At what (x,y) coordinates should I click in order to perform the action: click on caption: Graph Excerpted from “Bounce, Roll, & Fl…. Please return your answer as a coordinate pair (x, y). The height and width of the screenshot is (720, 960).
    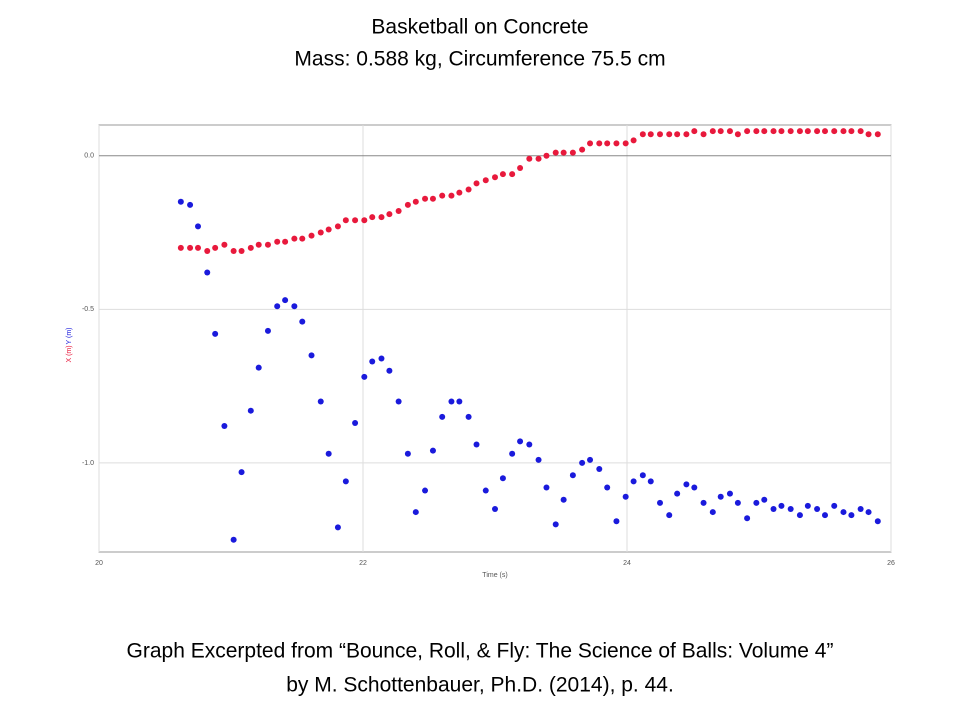
    Looking at the image, I should click on (480, 651).